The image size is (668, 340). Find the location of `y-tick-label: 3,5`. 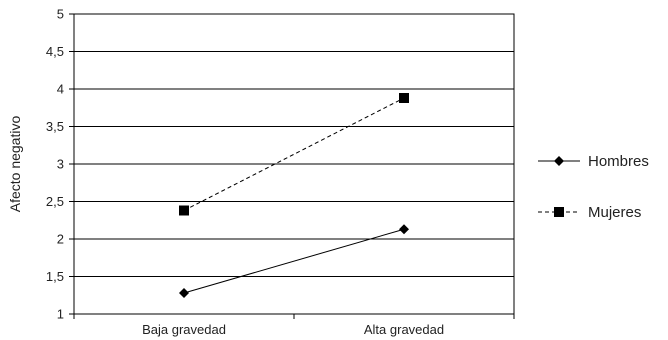

y-tick-label: 3,5 is located at coordinates (55, 126).